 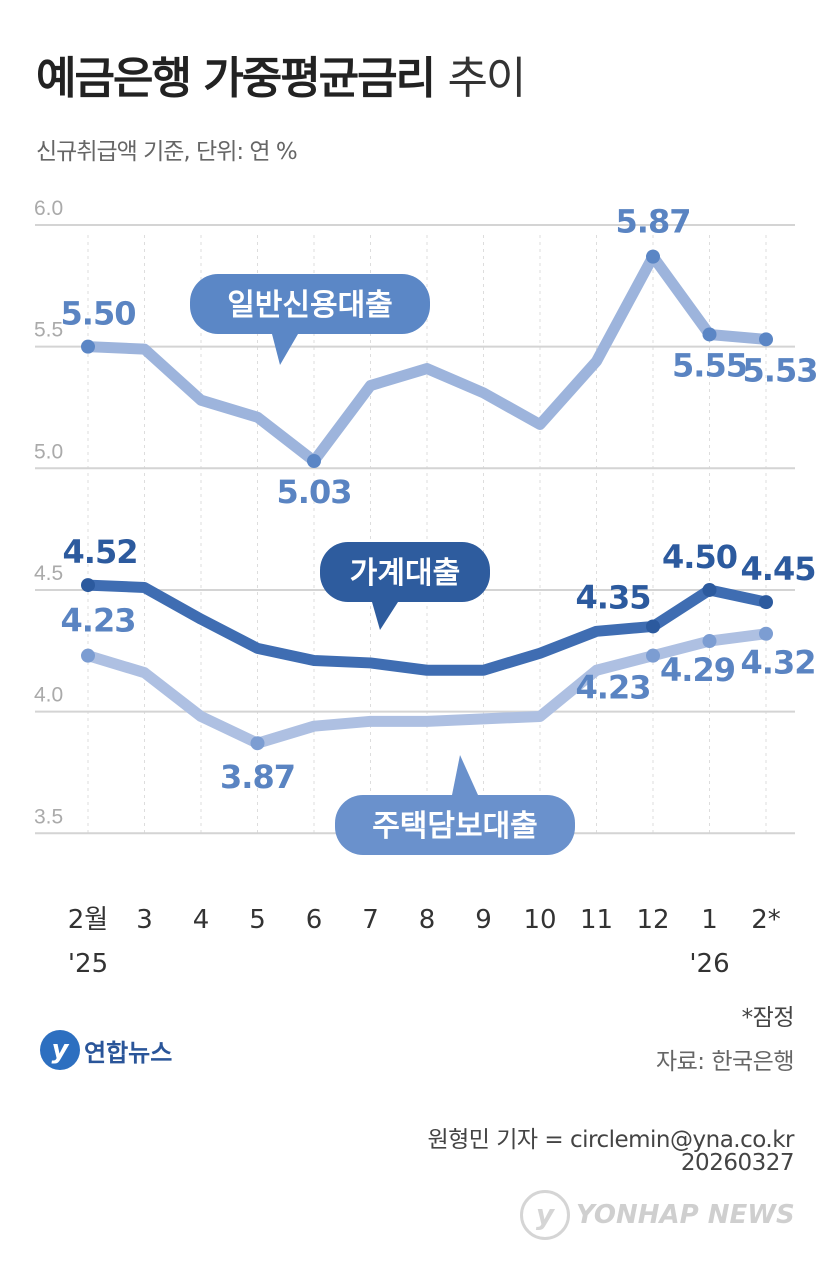 I want to click on x-tick-label: 10, so click(x=539, y=920).